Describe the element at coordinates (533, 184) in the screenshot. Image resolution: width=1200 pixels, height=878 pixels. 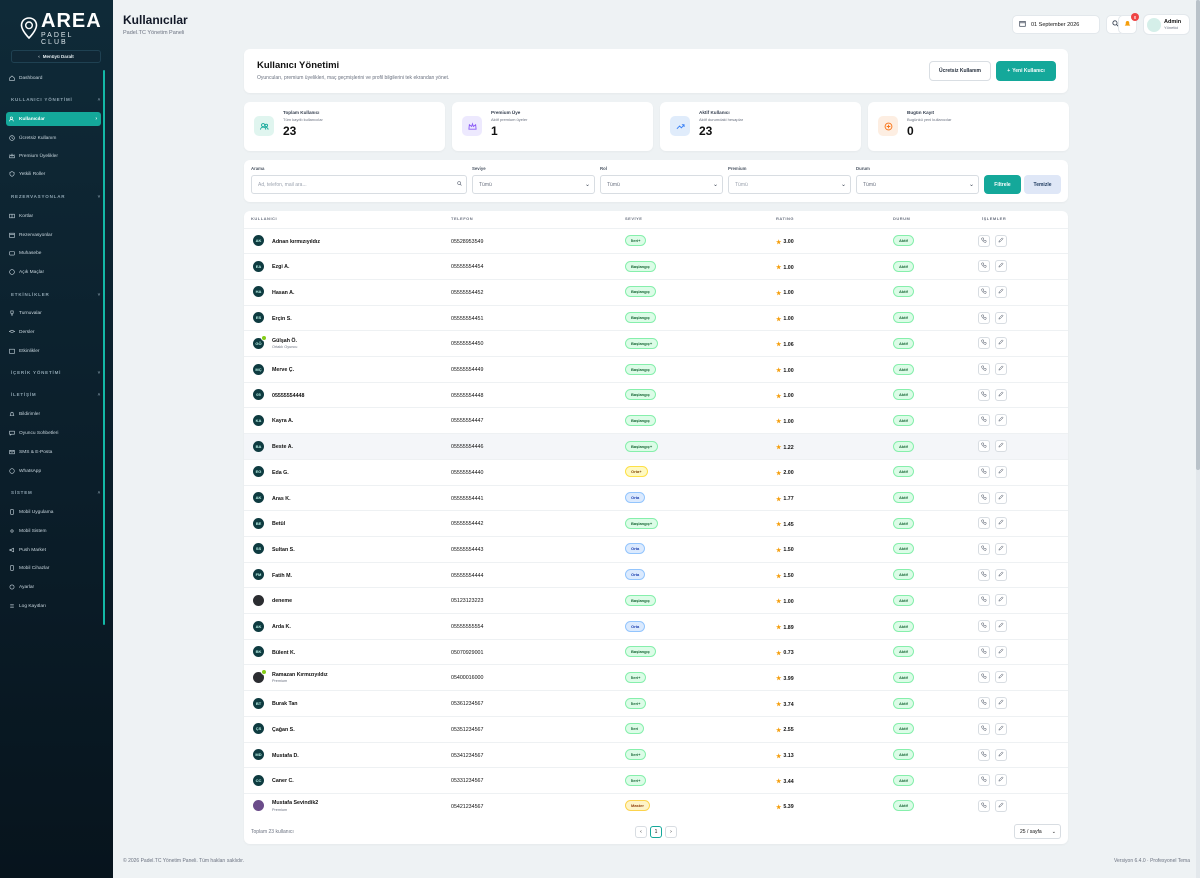
I see `level-select: Tümü ⌄` at that location.